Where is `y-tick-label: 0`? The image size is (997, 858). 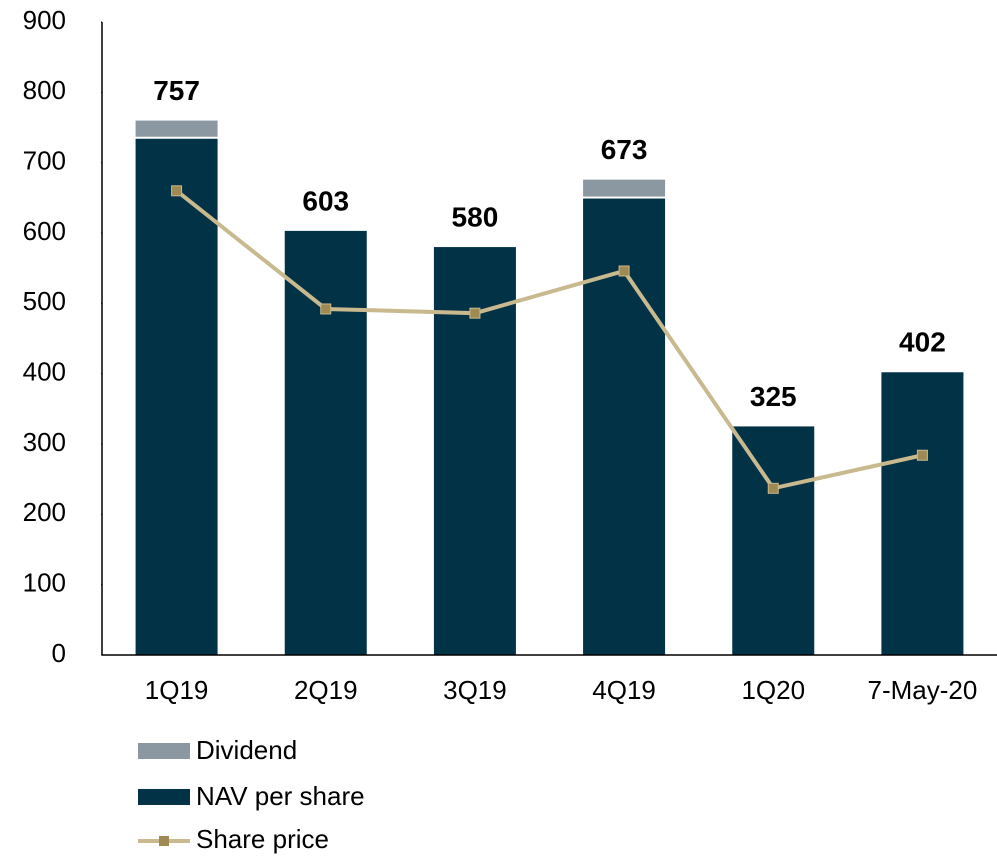 y-tick-label: 0 is located at coordinates (59, 653).